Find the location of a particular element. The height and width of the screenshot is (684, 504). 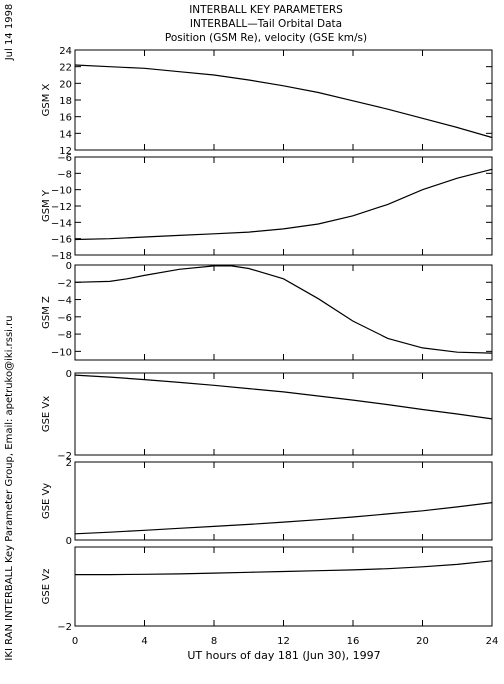

x-tick-label: 12 is located at coordinates (283, 641).